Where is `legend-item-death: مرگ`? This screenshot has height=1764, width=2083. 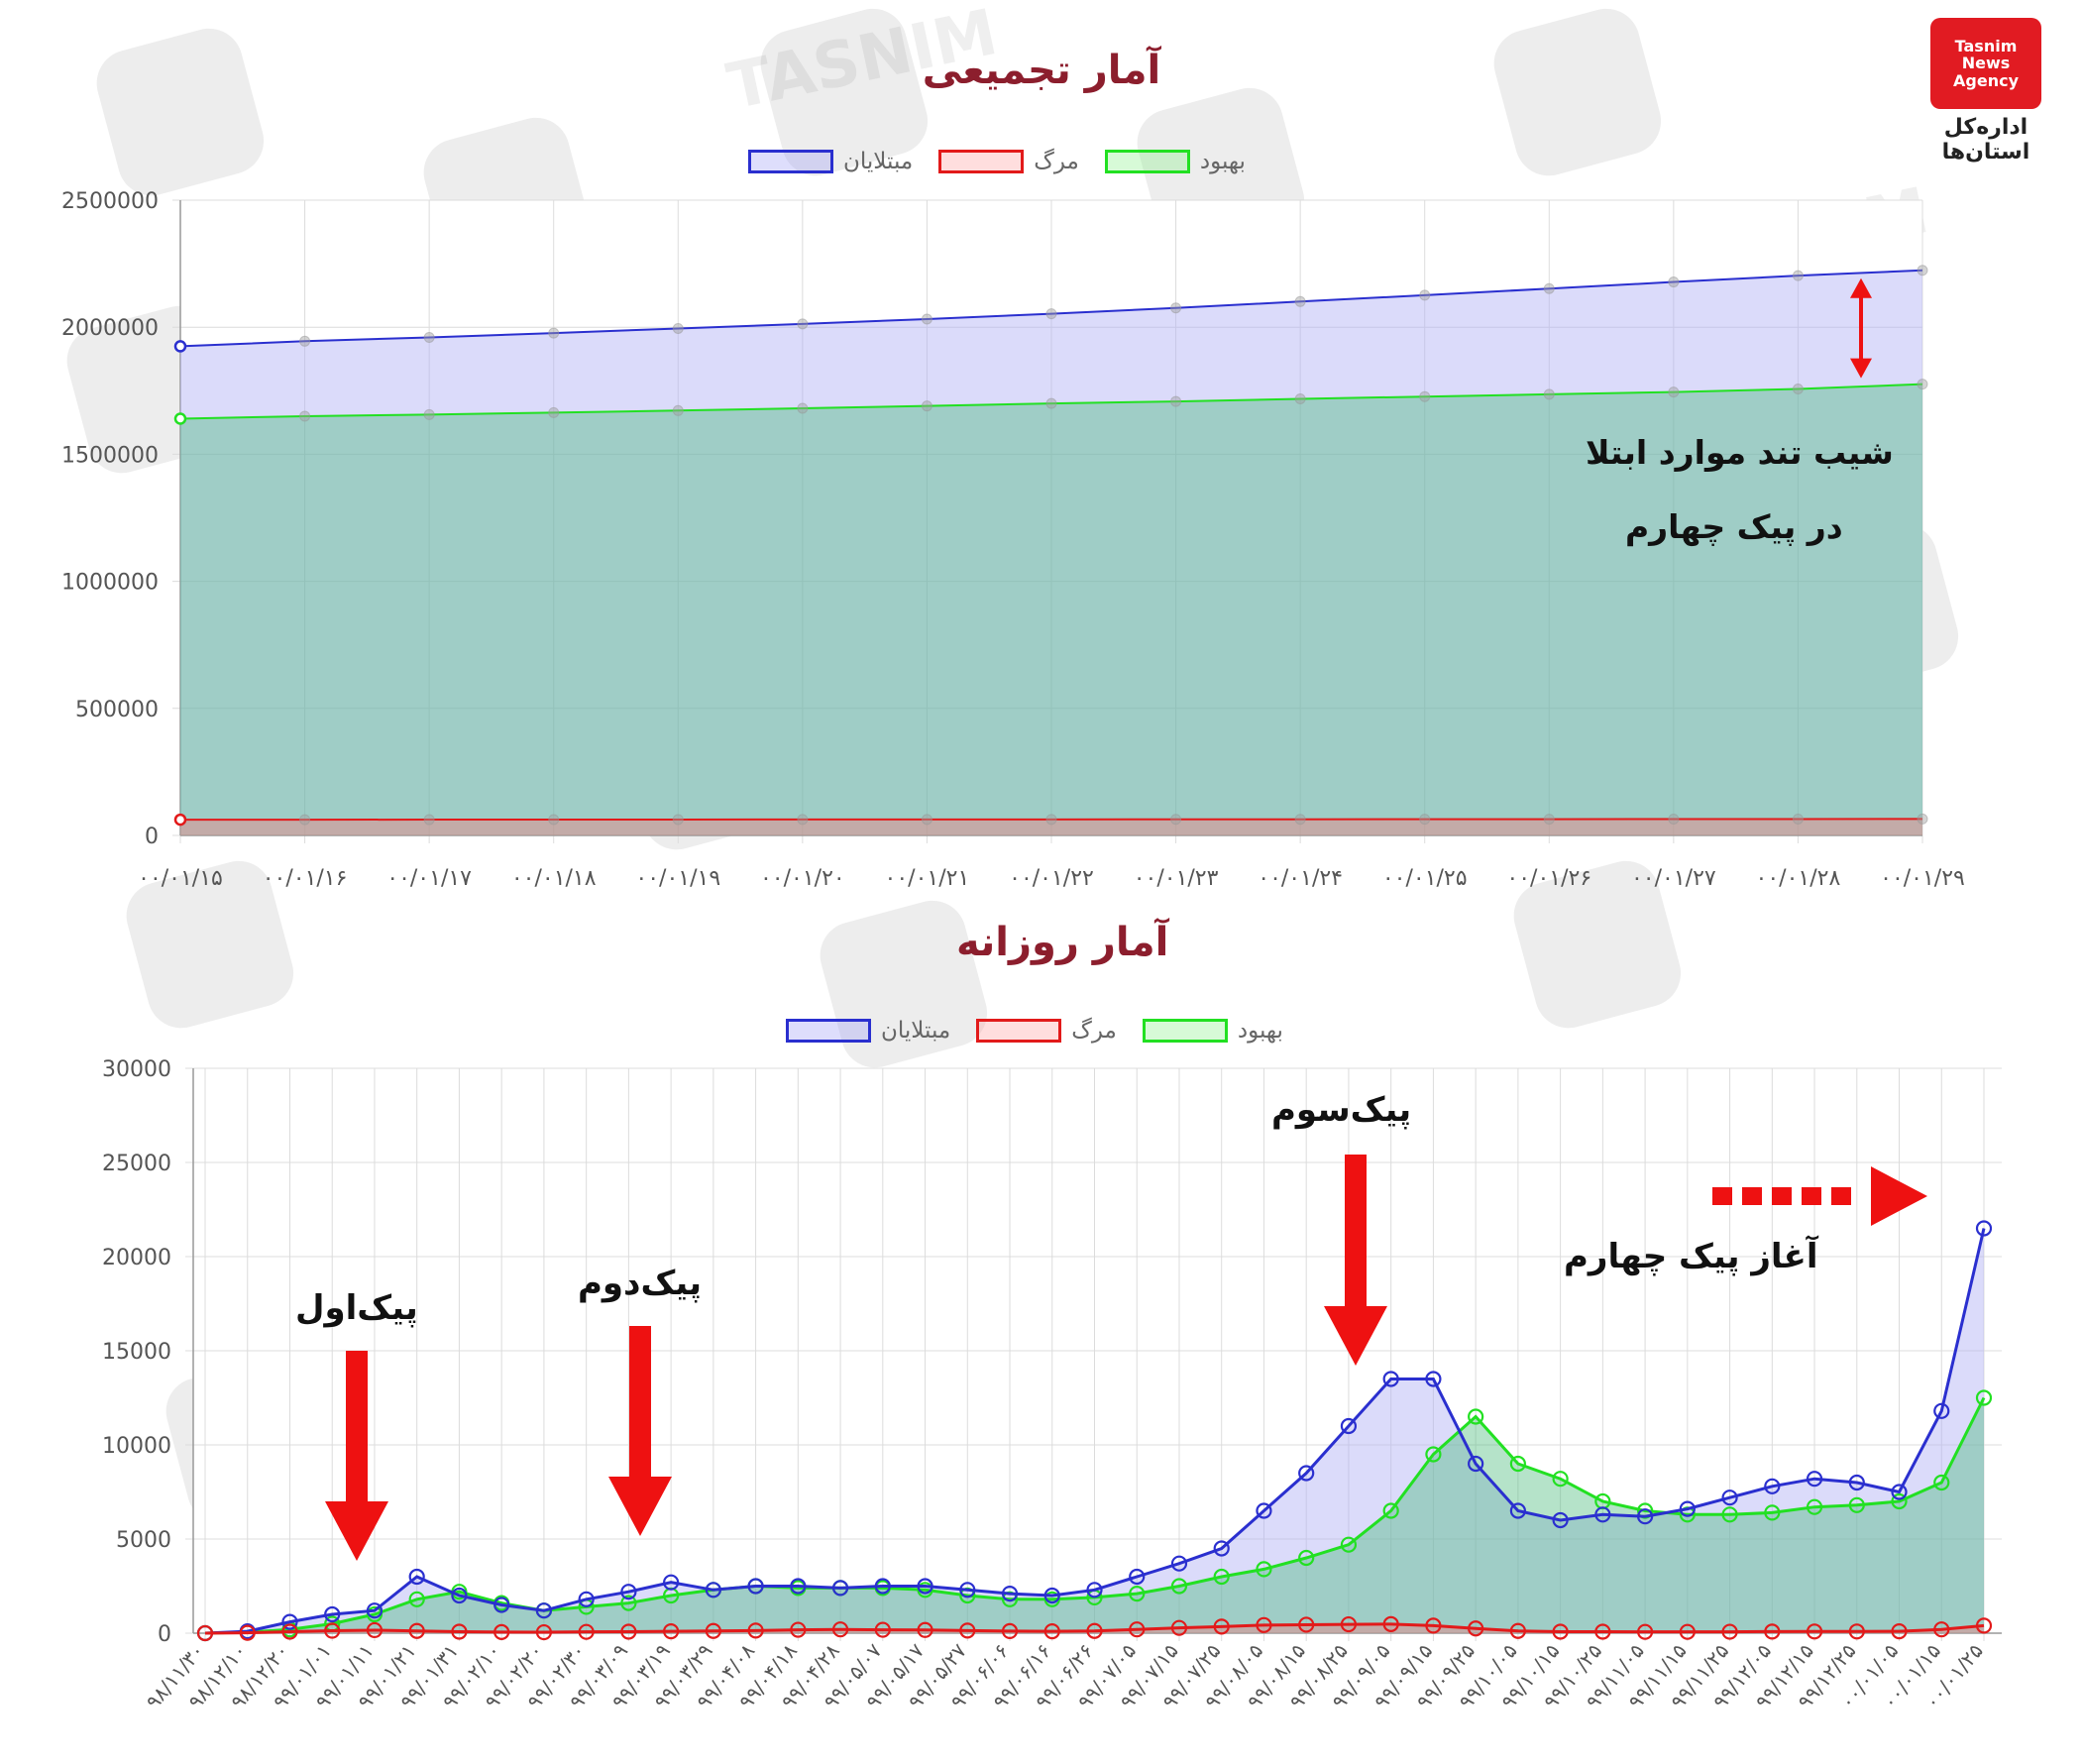 legend-item-death: مرگ is located at coordinates (1046, 1031).